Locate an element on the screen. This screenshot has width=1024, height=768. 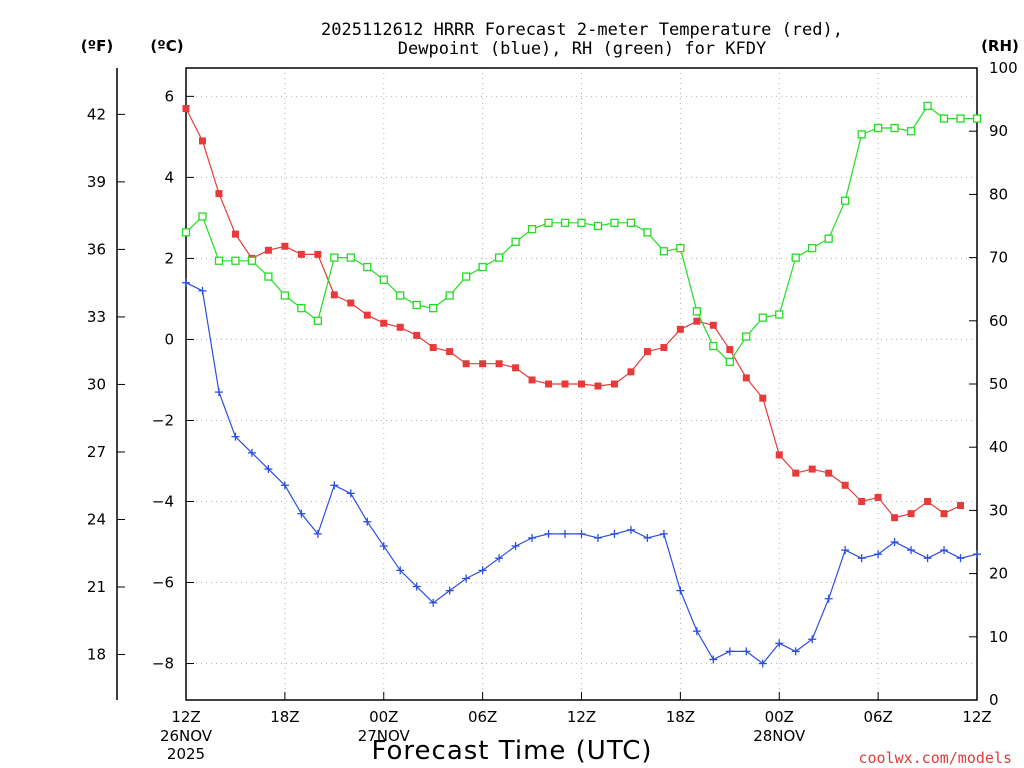
rh-unit-label: (RH) is located at coordinates (1000, 46).